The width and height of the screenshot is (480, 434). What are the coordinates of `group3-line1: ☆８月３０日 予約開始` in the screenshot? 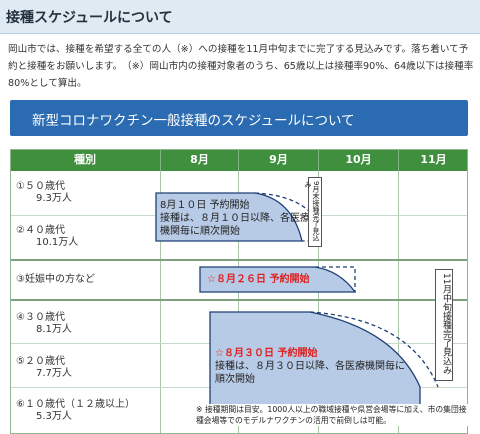 It's located at (266, 353).